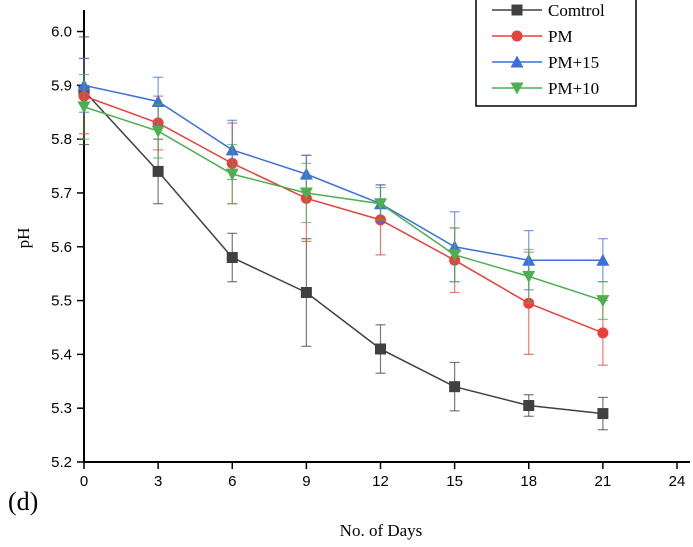 The width and height of the screenshot is (693, 547). I want to click on legend-label: PM, so click(560, 36).